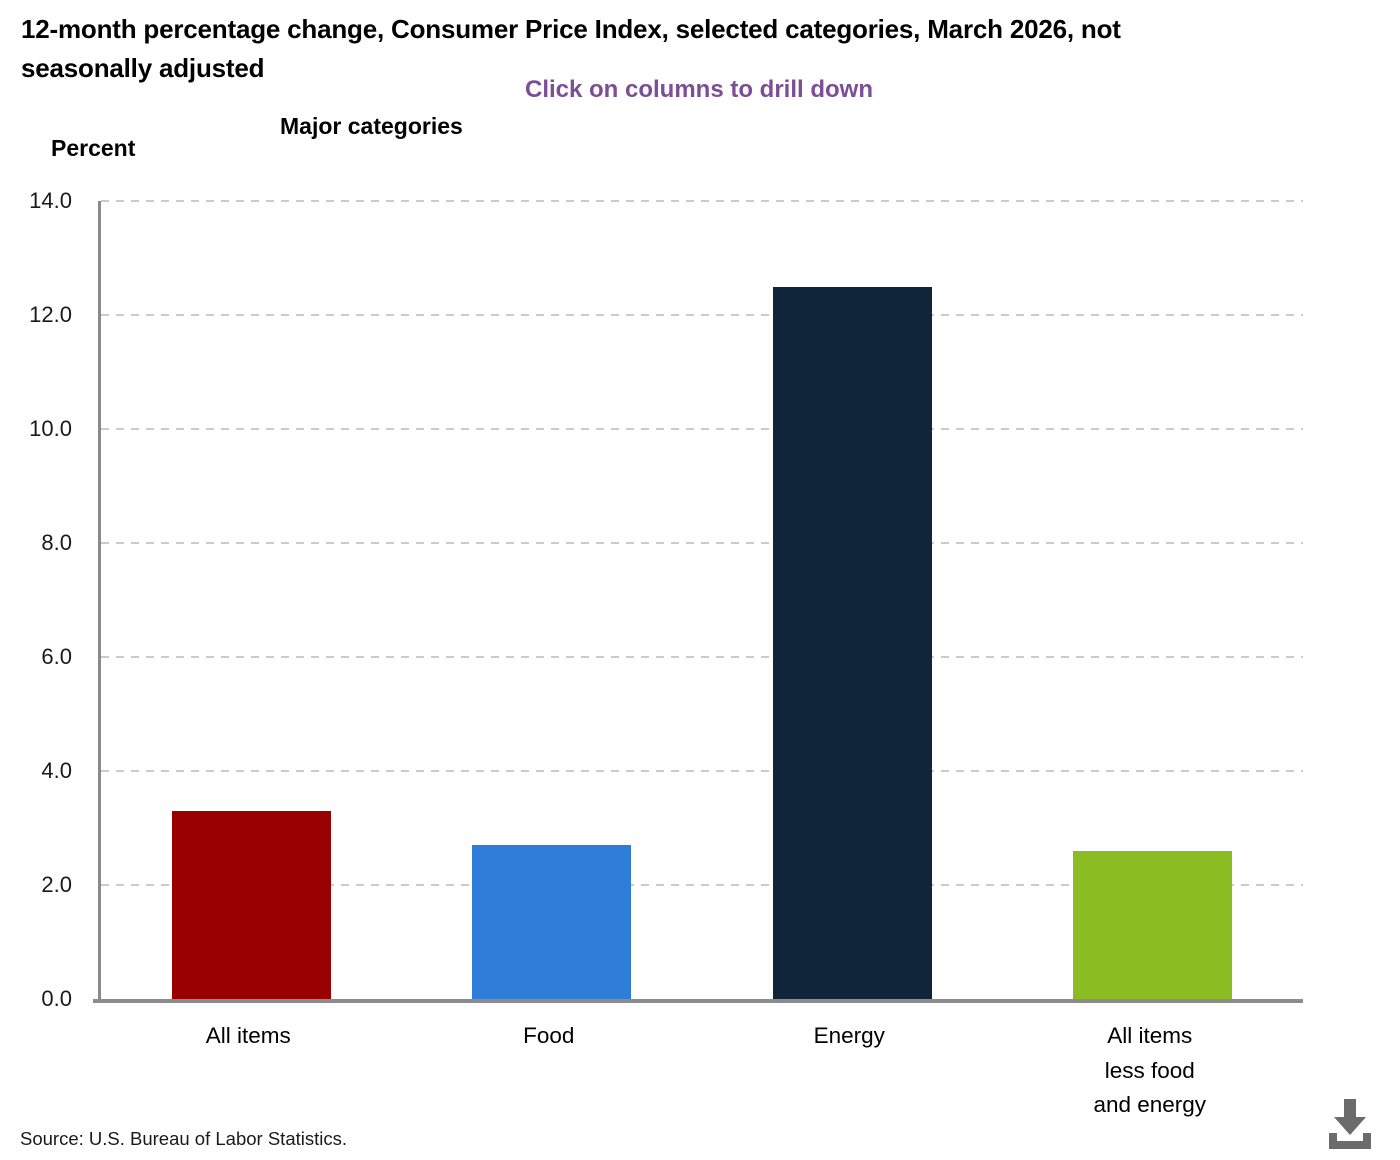 This screenshot has height=1160, width=1400. What do you see at coordinates (698, 1001) in the screenshot?
I see `x-axis-line` at bounding box center [698, 1001].